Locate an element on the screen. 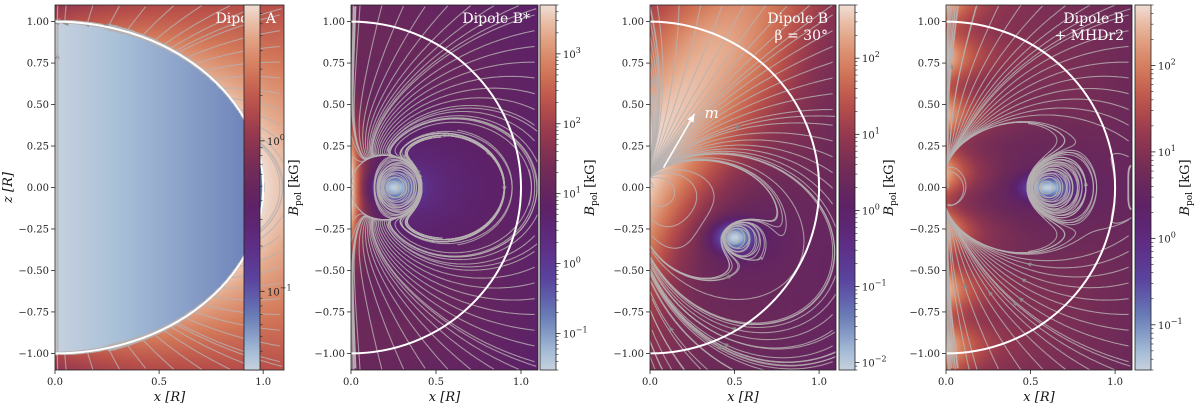  moment-arrow is located at coordinates (679, 140).